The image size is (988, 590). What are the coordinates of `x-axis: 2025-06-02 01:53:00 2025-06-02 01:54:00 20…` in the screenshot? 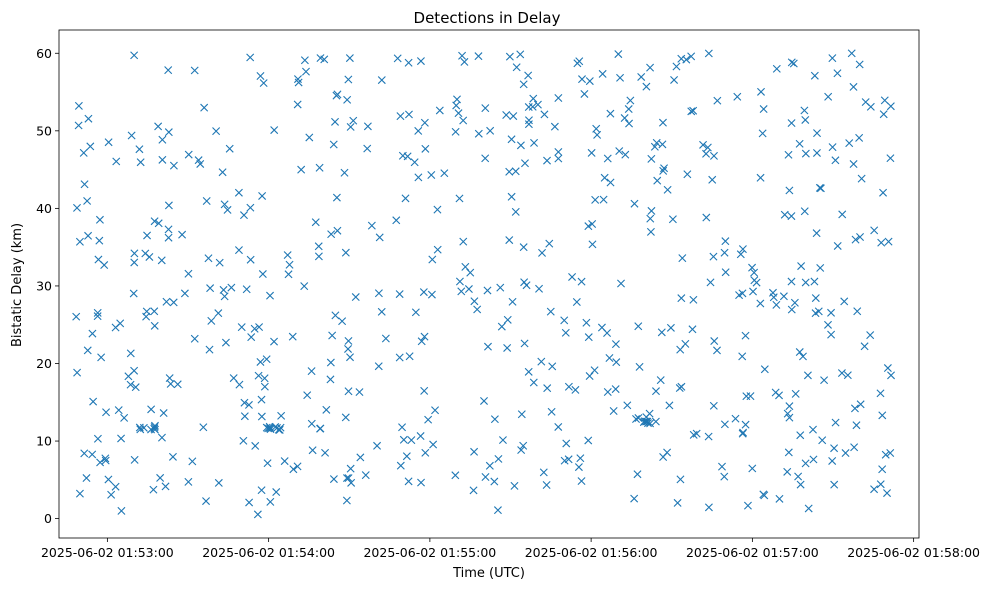 It's located at (510, 549).